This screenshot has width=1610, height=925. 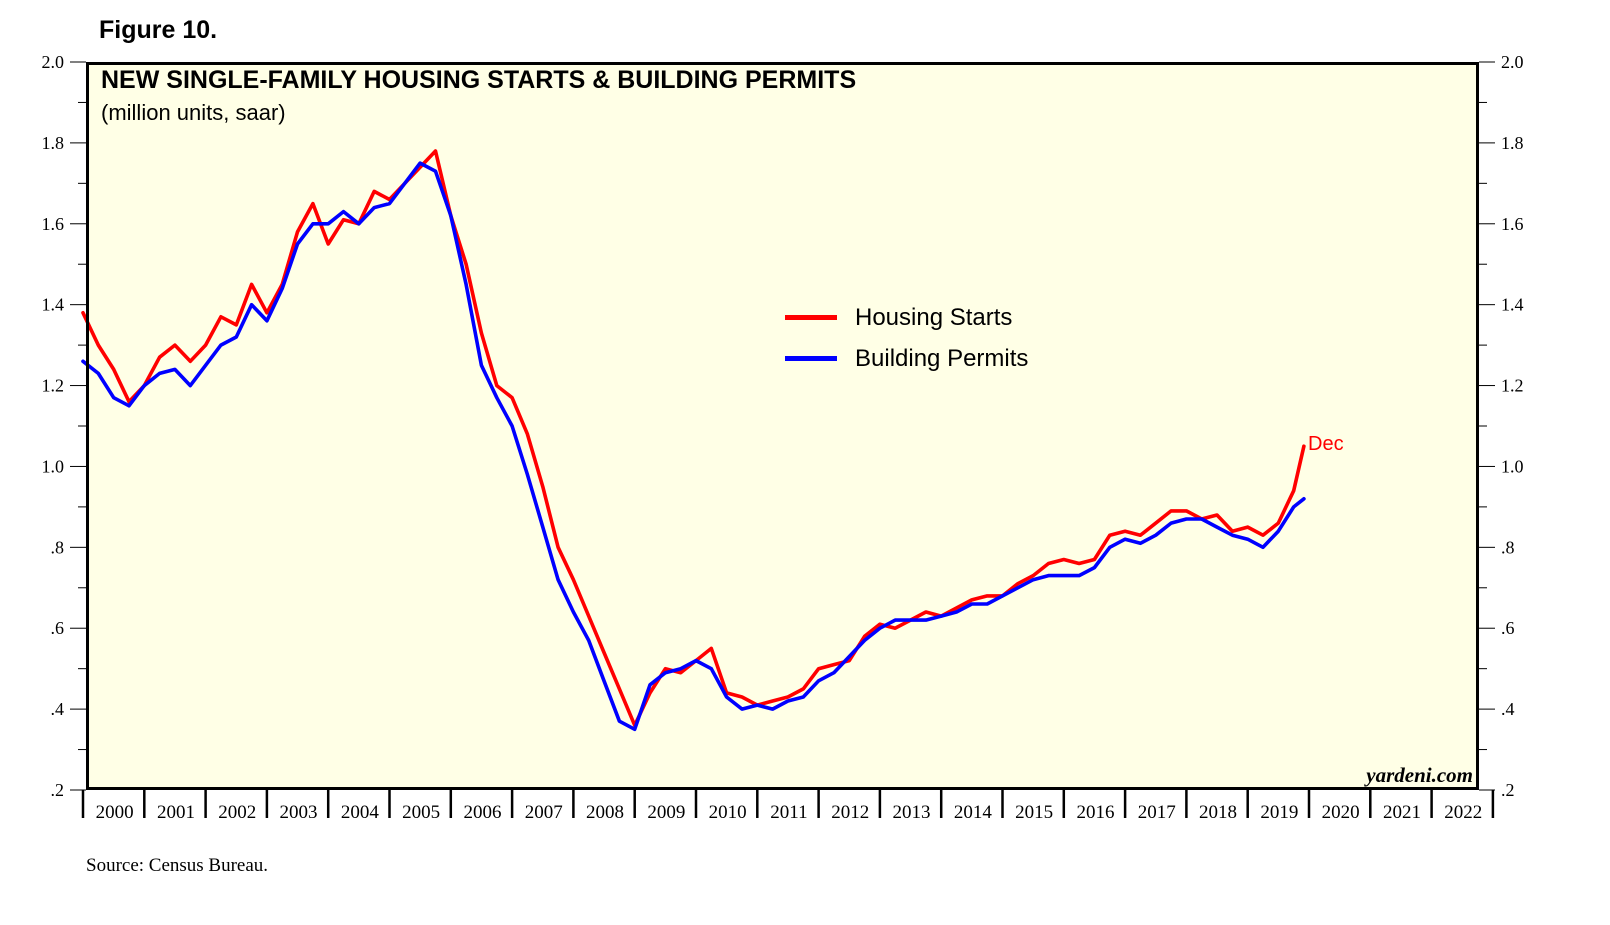 I want to click on legend-label-building-permits: Building Permits, so click(x=942, y=358).